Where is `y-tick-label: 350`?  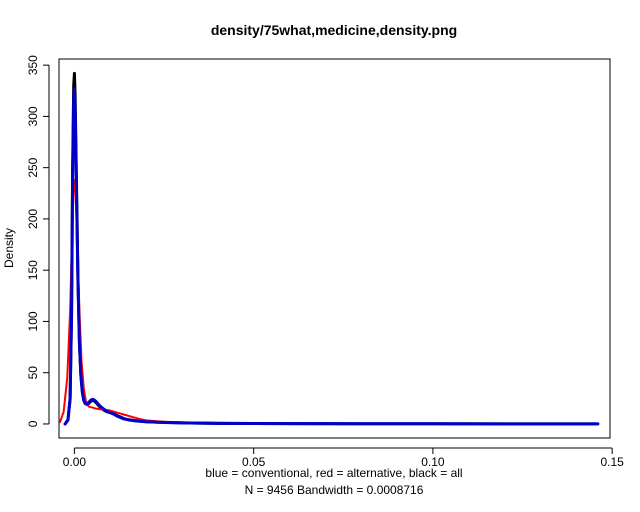
y-tick-label: 350 is located at coordinates (33, 65).